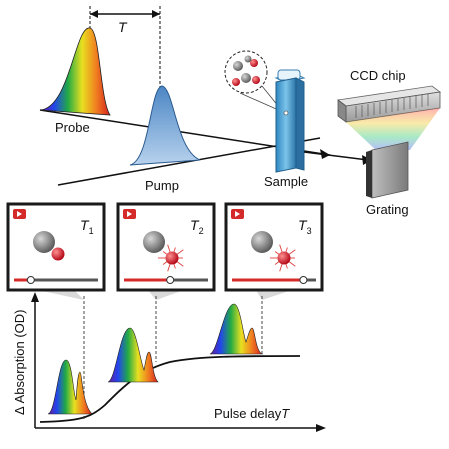 Image resolution: width=449 pixels, height=449 pixels. I want to click on sample-cuvette, so click(290, 121).